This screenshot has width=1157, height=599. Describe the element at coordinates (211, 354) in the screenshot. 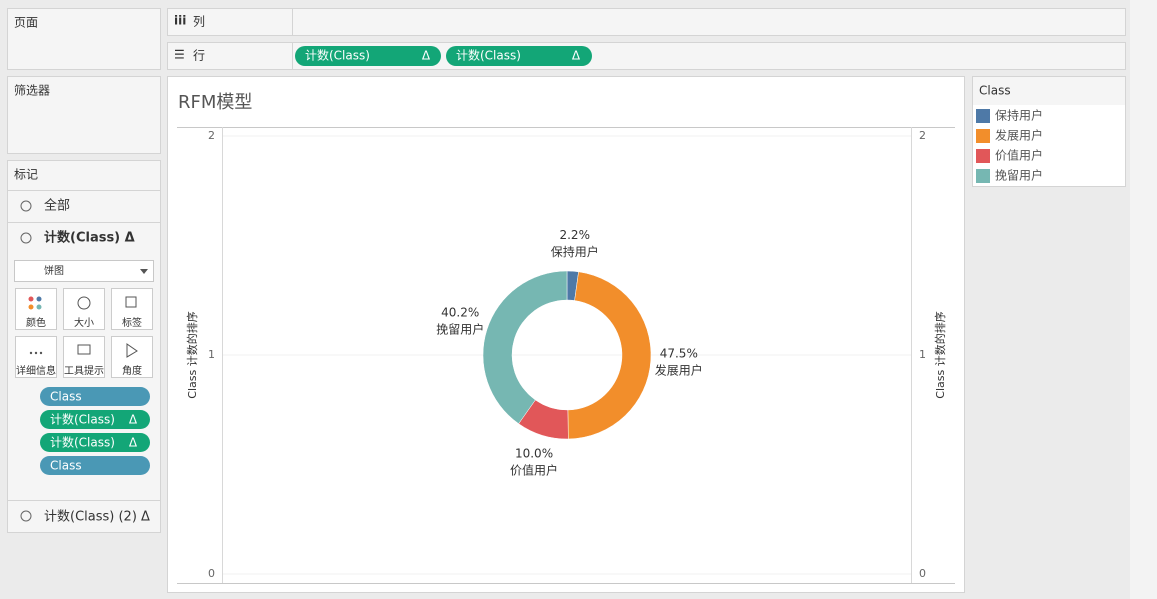

I see `y-tick-label: 1` at that location.